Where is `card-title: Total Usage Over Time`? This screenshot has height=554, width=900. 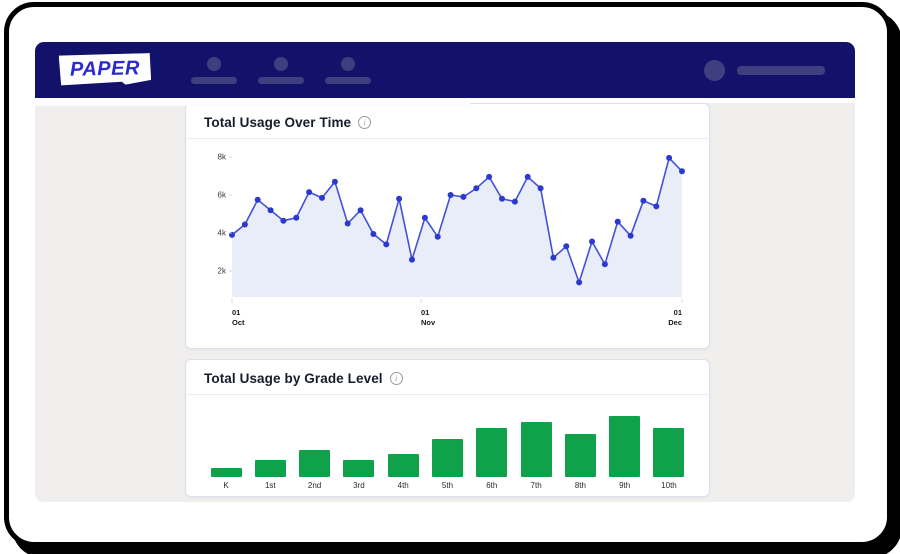
card-title: Total Usage Over Time is located at coordinates (278, 122).